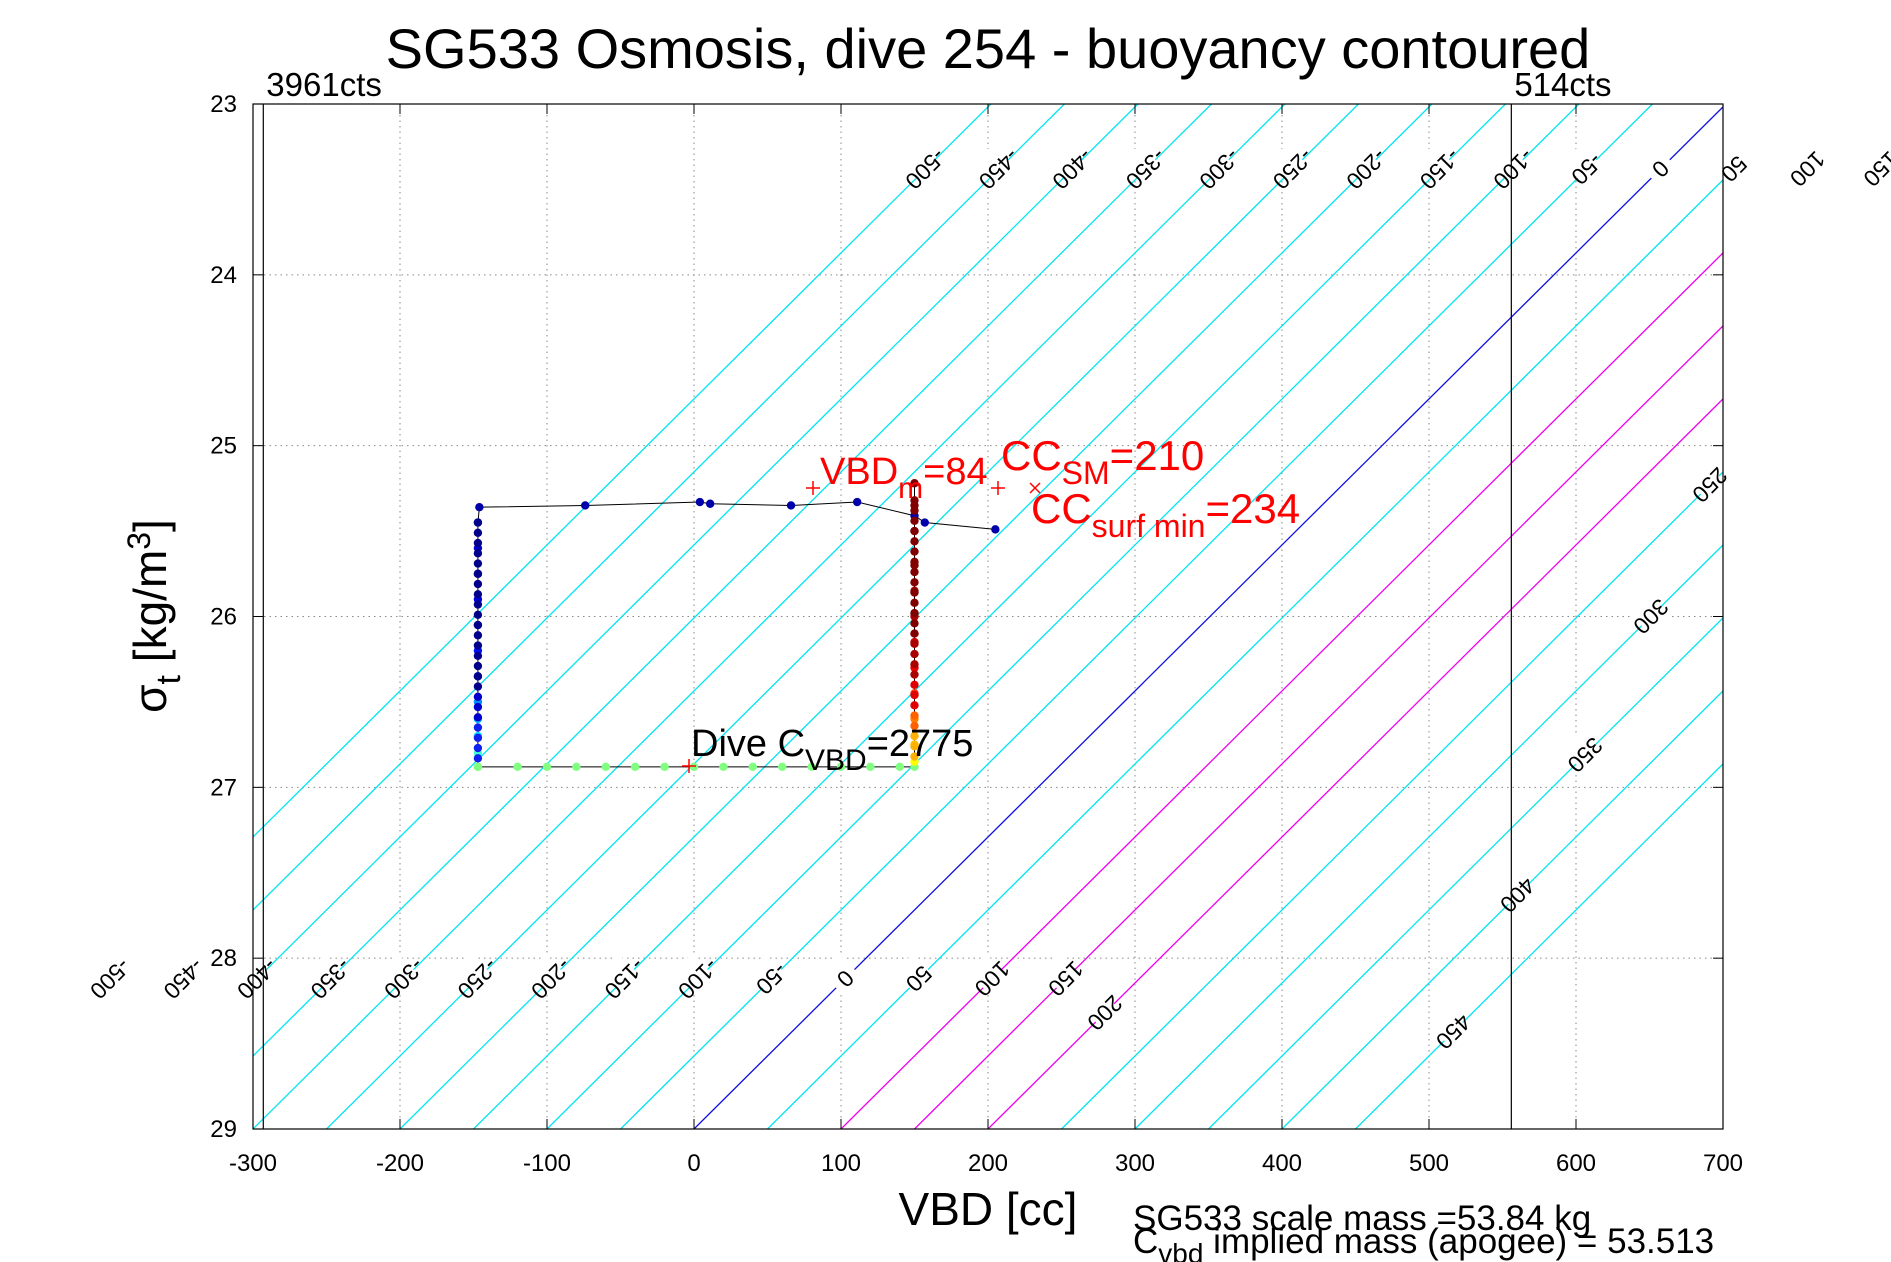 This screenshot has height=1262, width=1891. I want to click on contour-label: -450, so click(183, 978).